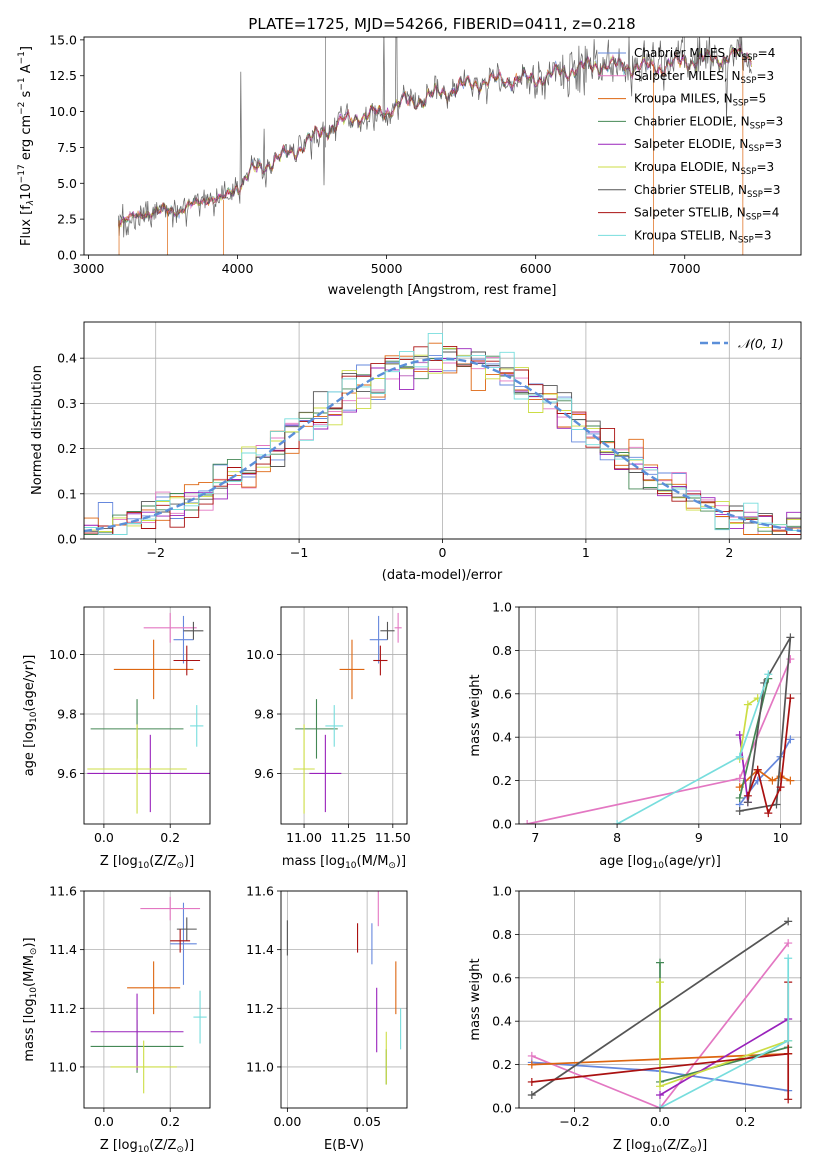  I want to click on series-chabrier-stelib, so click(660, 1008).